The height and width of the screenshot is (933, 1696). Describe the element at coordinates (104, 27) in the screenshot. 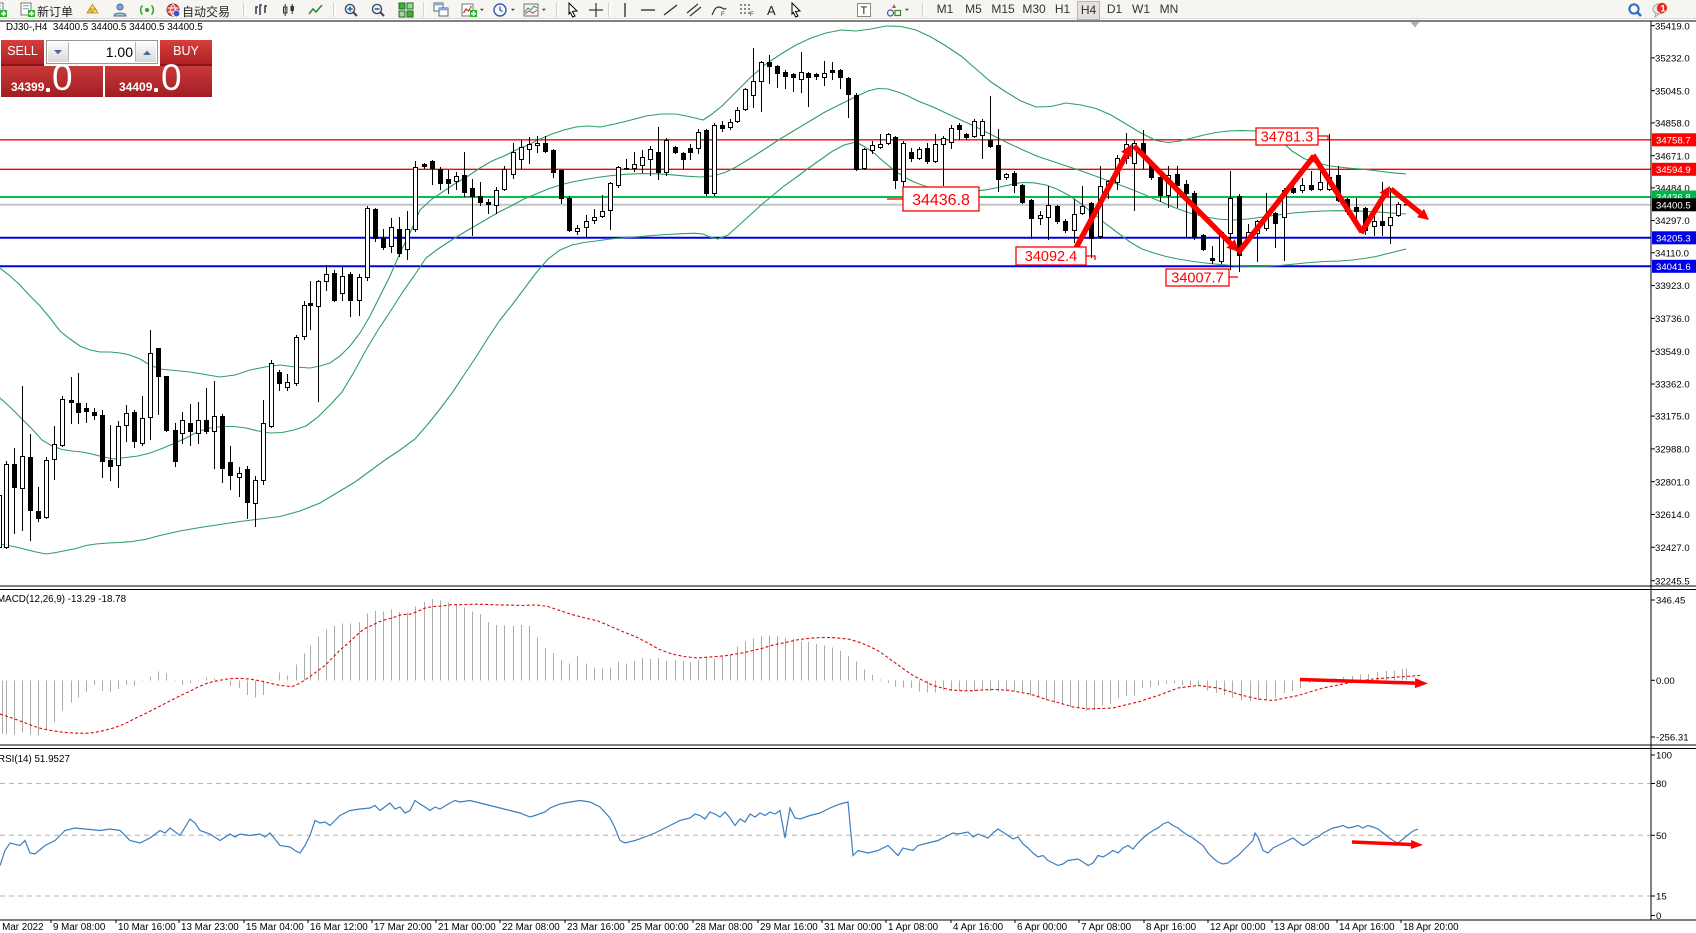

I see `svg-text:DJ30-,H4 34400.5 34400.5 3440: DJ30-,H4 34400.5 34400.5 34400.5 34400.5` at that location.